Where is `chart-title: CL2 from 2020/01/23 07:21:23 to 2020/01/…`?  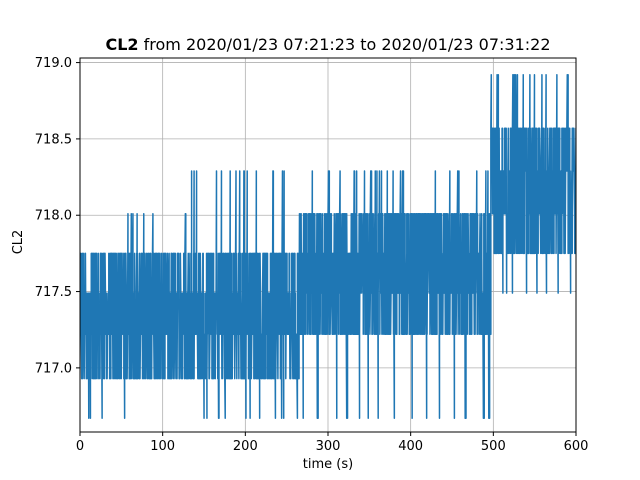 chart-title: CL2 from 2020/01/23 07:21:23 to 2020/01/… is located at coordinates (327, 44).